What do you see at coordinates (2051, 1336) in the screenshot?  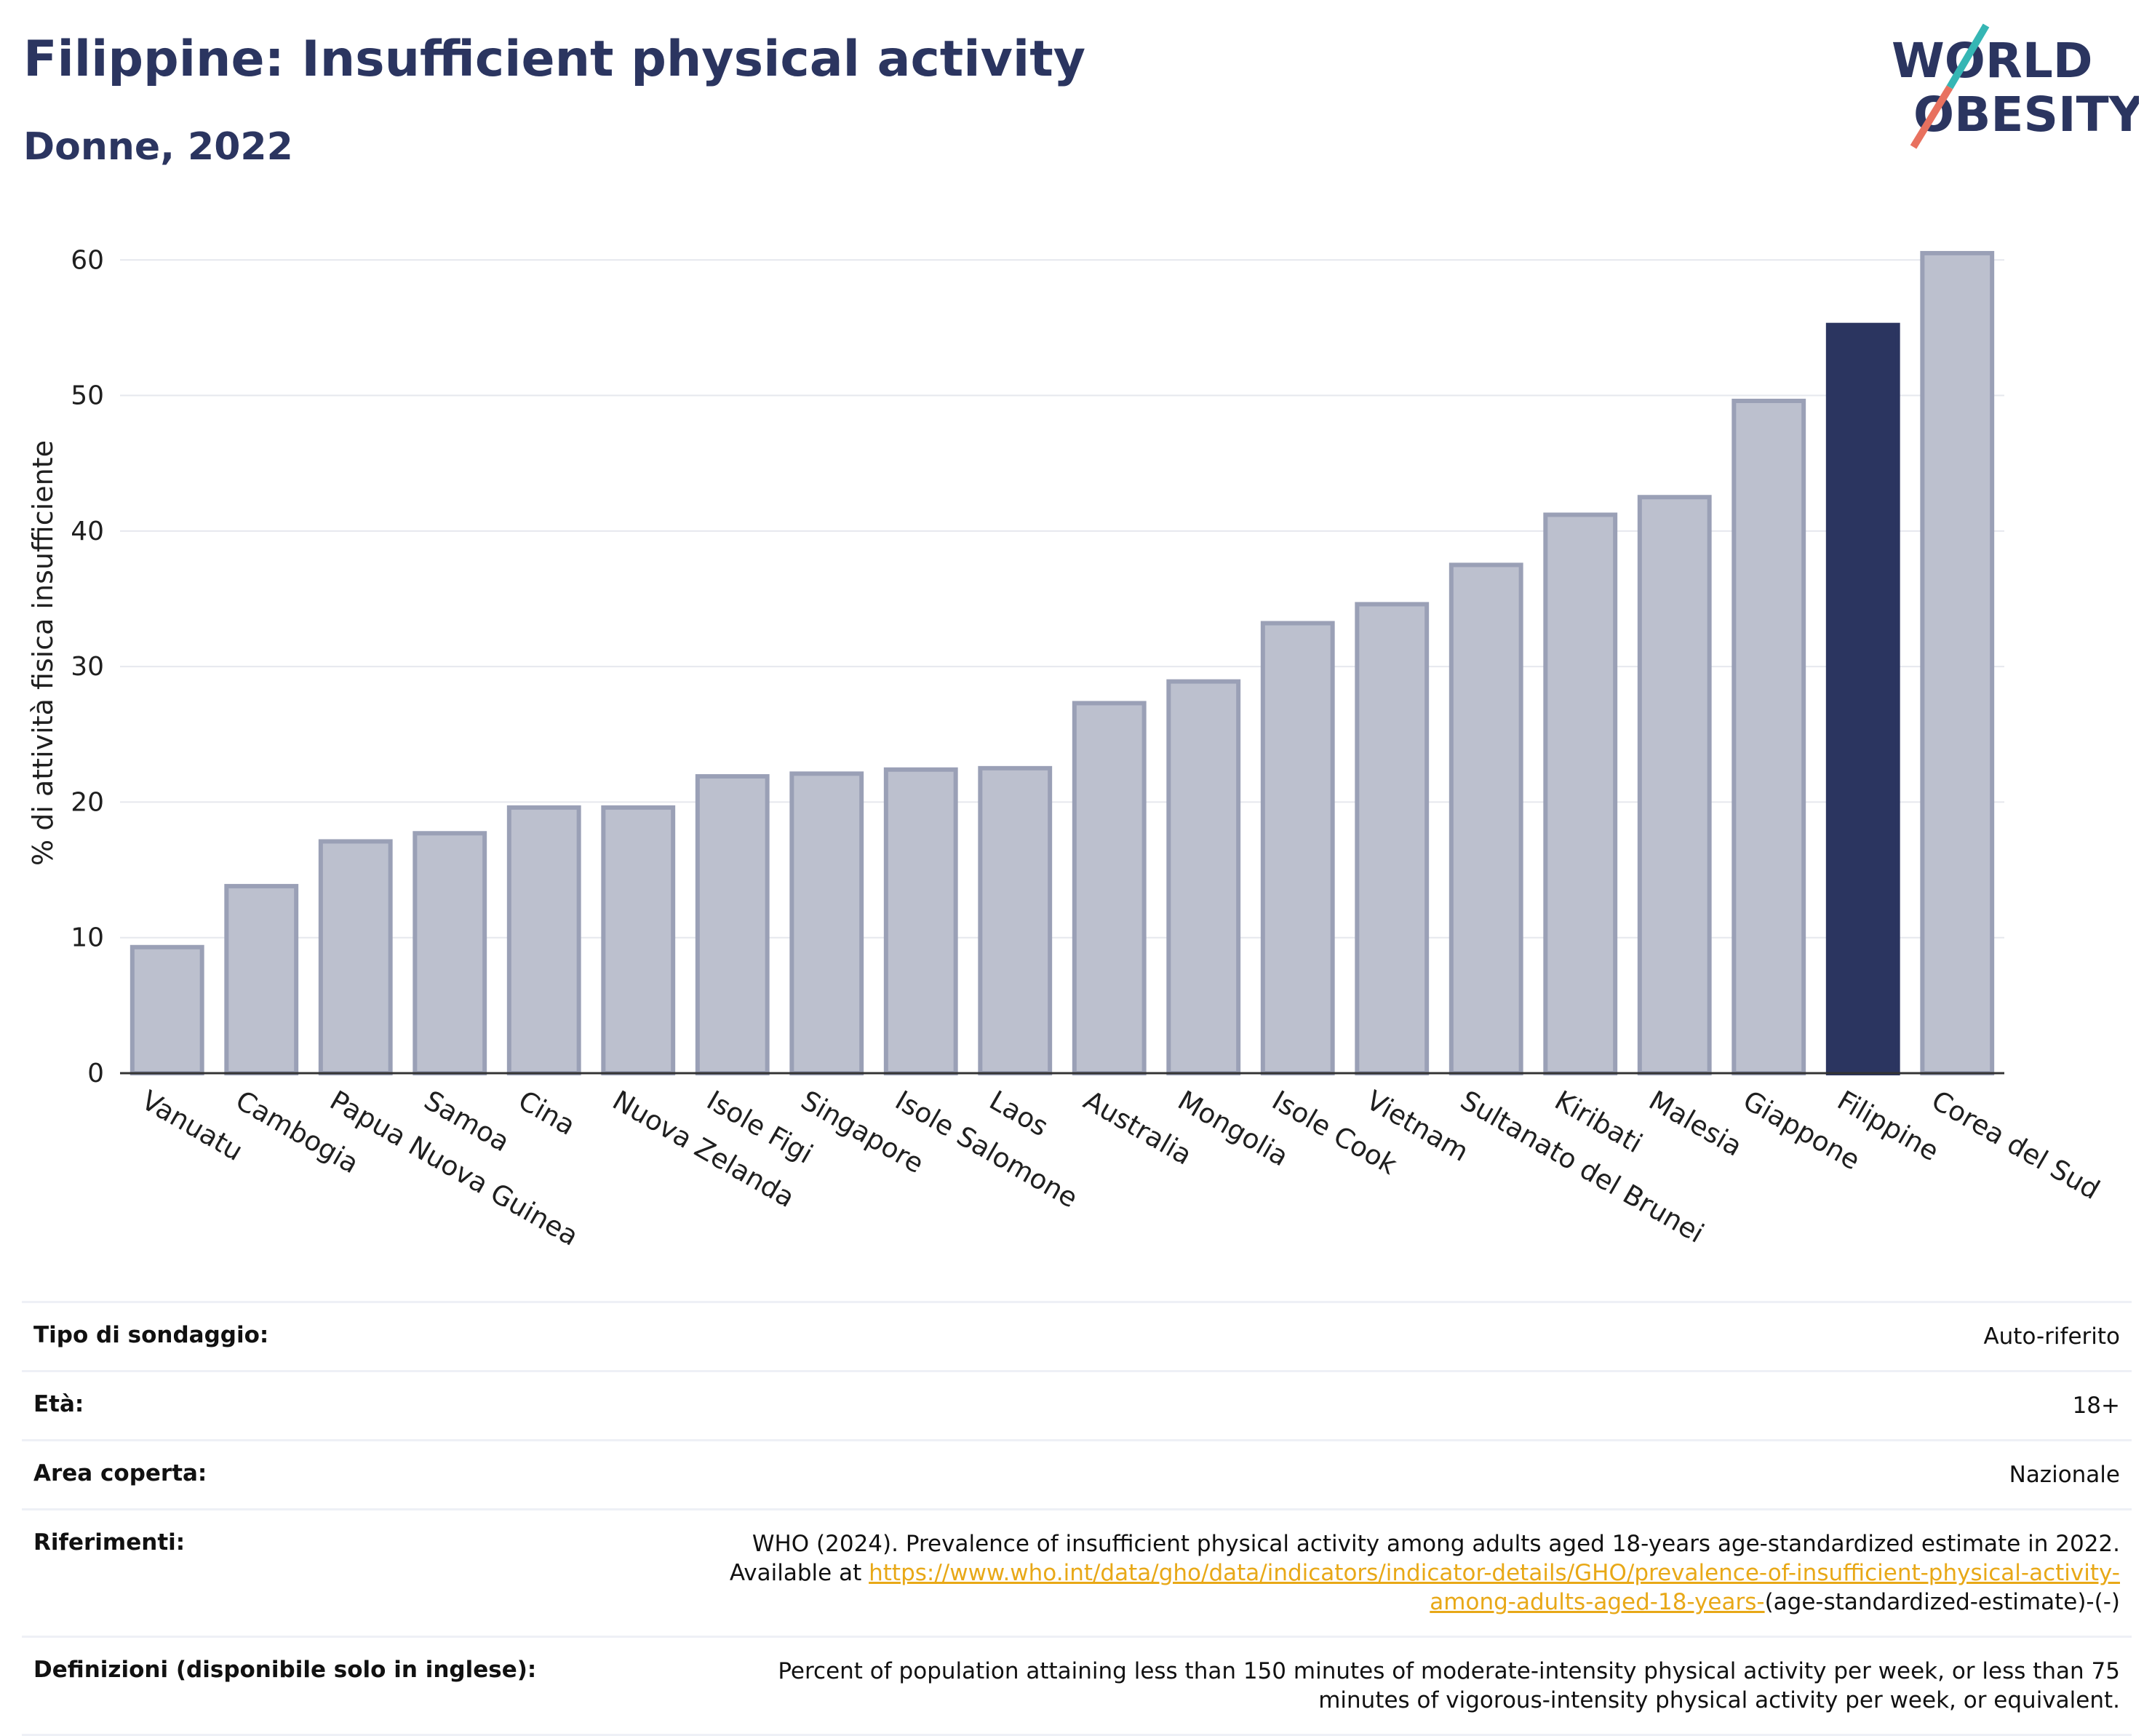 I see `survey-value: Auto-riferito` at bounding box center [2051, 1336].